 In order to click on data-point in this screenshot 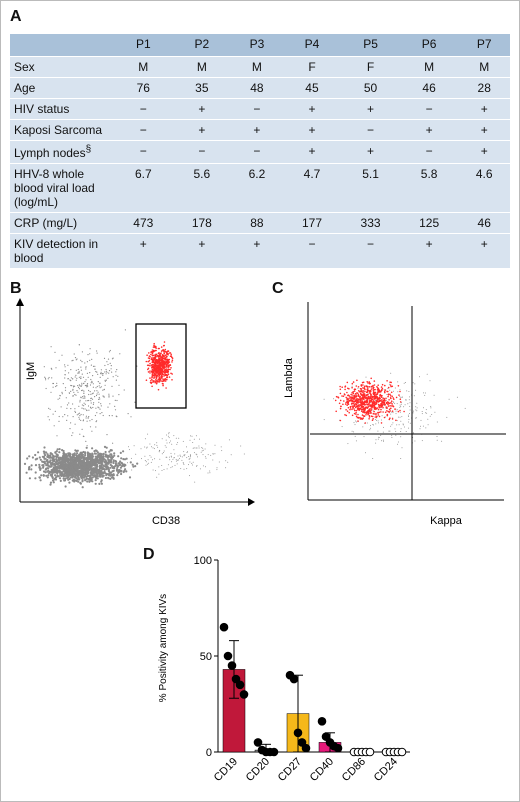, I will do `click(236, 679)`.